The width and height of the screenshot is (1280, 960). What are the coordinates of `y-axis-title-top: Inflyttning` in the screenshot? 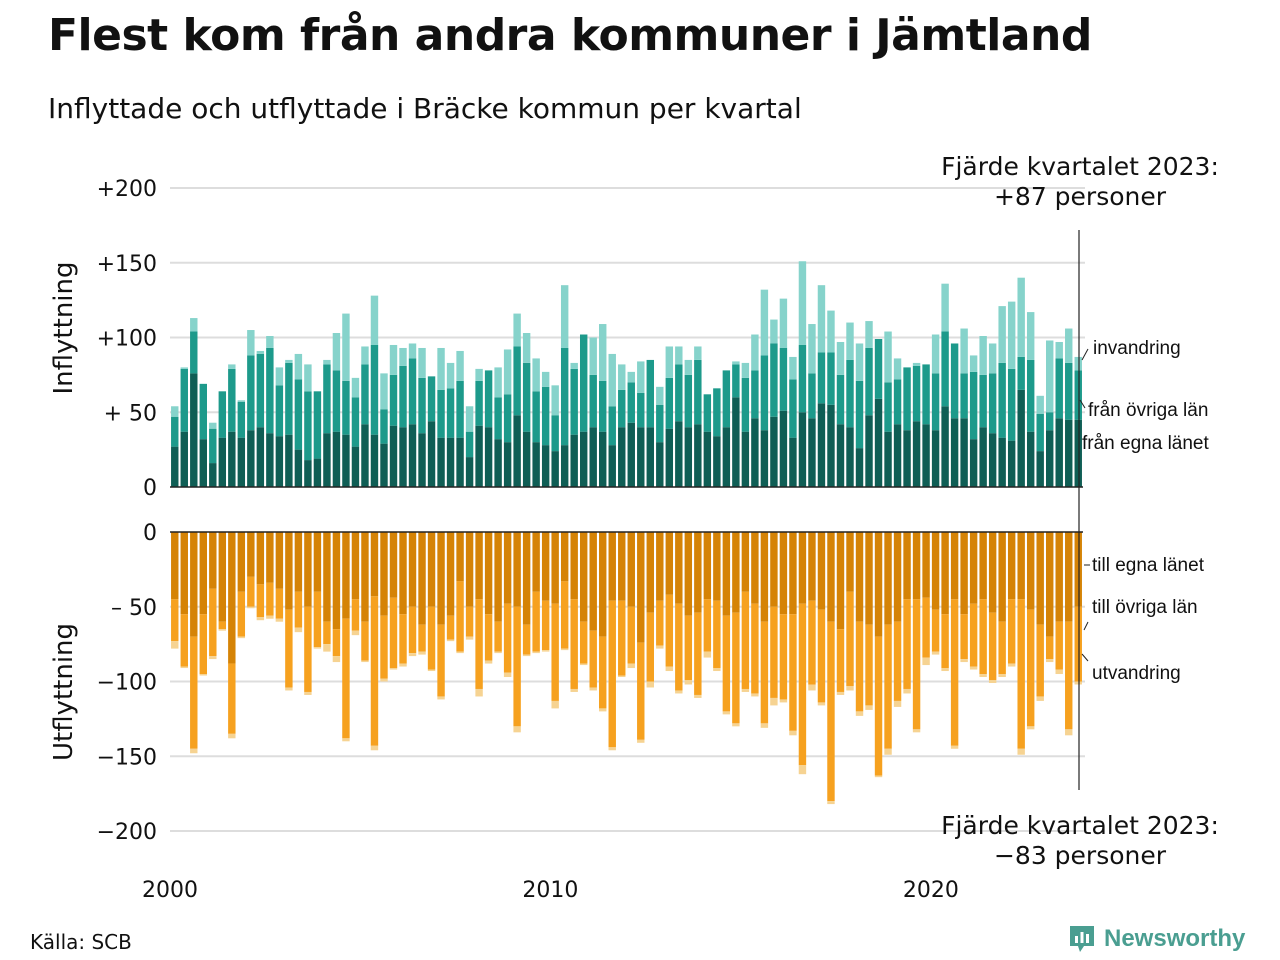 It's located at (64, 328).